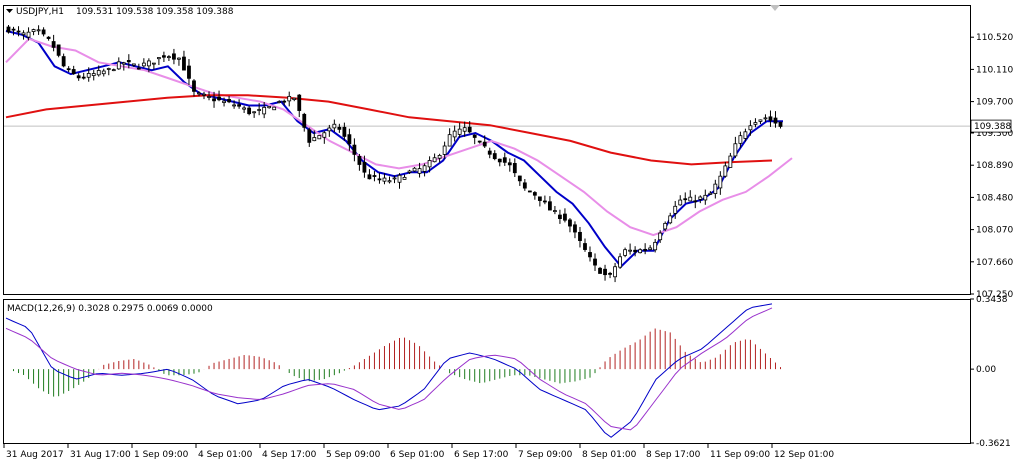 The height and width of the screenshot is (466, 1014). Describe the element at coordinates (417, 455) in the screenshot. I see `time-tick-label: 6 Sep 01:00` at that location.